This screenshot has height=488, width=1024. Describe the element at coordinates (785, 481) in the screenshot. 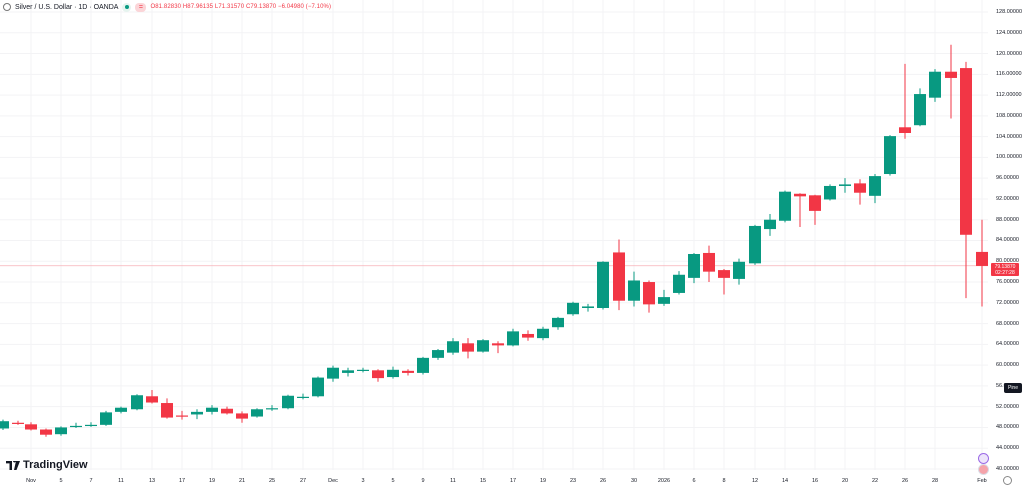

I see `time-tick-label: 14` at that location.